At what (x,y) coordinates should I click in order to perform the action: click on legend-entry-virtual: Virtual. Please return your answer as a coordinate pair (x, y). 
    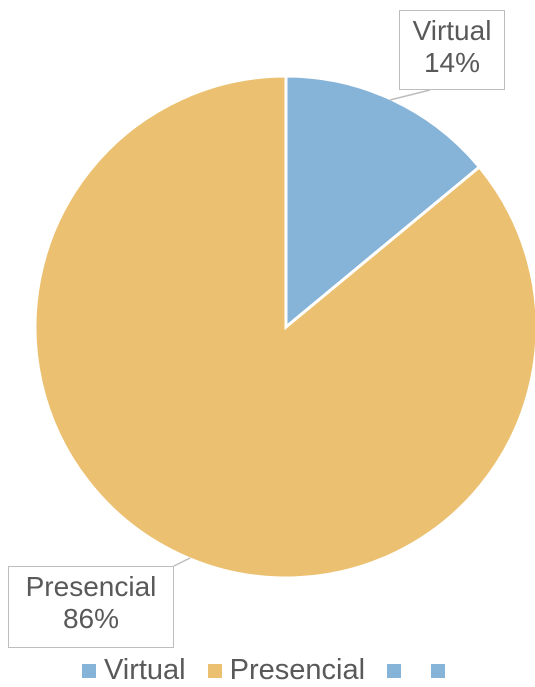
    Looking at the image, I should click on (133, 670).